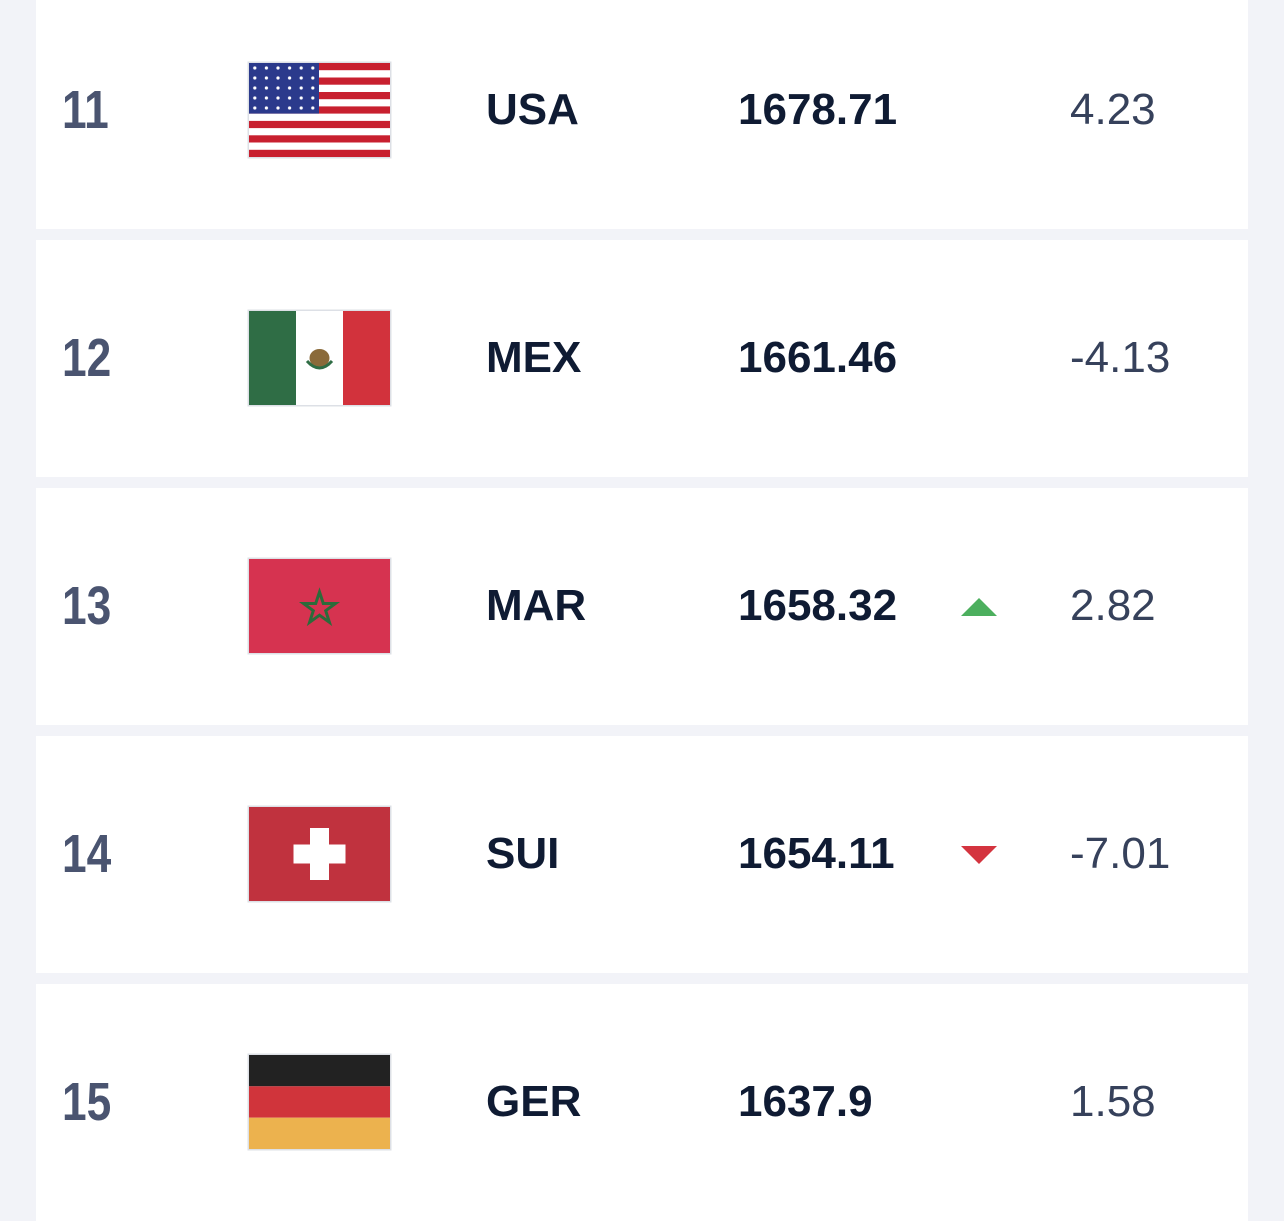 Image resolution: width=1284 pixels, height=1221 pixels. What do you see at coordinates (523, 853) in the screenshot?
I see `team: SUI` at bounding box center [523, 853].